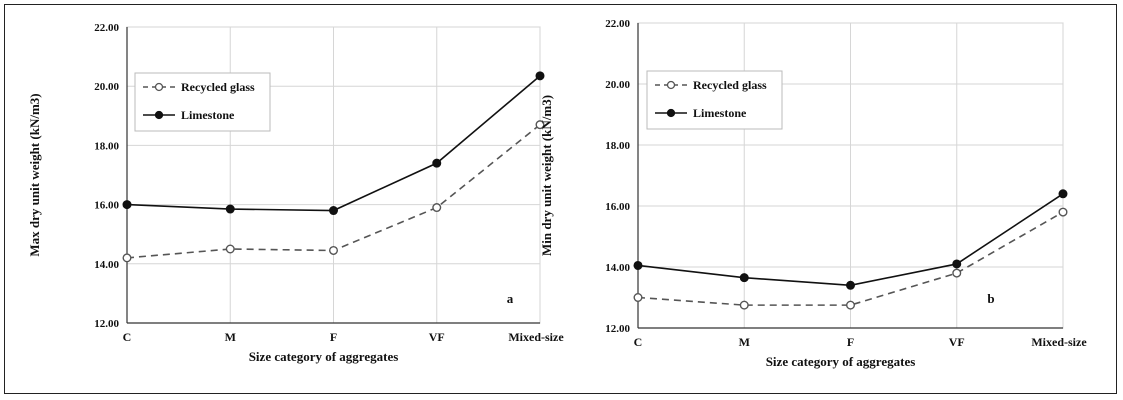 Image resolution: width=1123 pixels, height=400 pixels. I want to click on panel-label: a, so click(510, 298).